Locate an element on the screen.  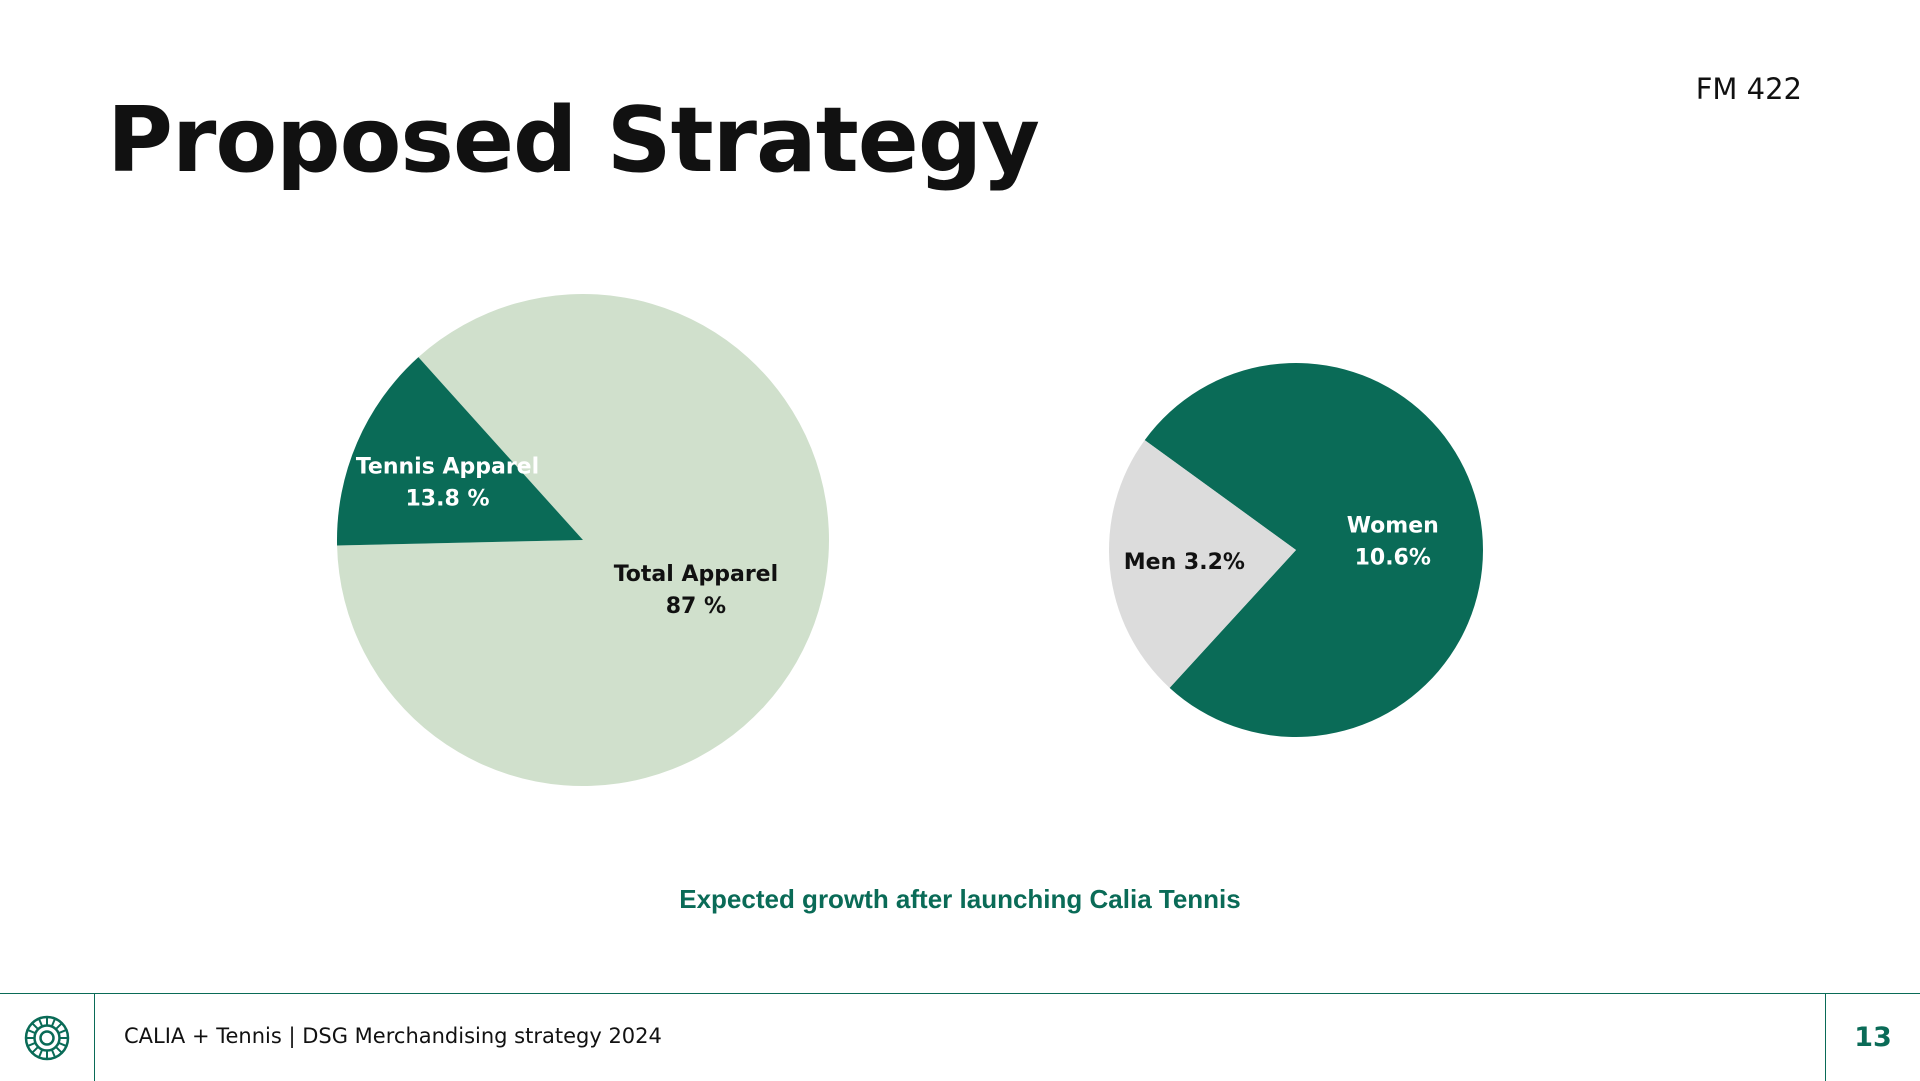
label-total-apparel-line: 87 % is located at coordinates (696, 606).